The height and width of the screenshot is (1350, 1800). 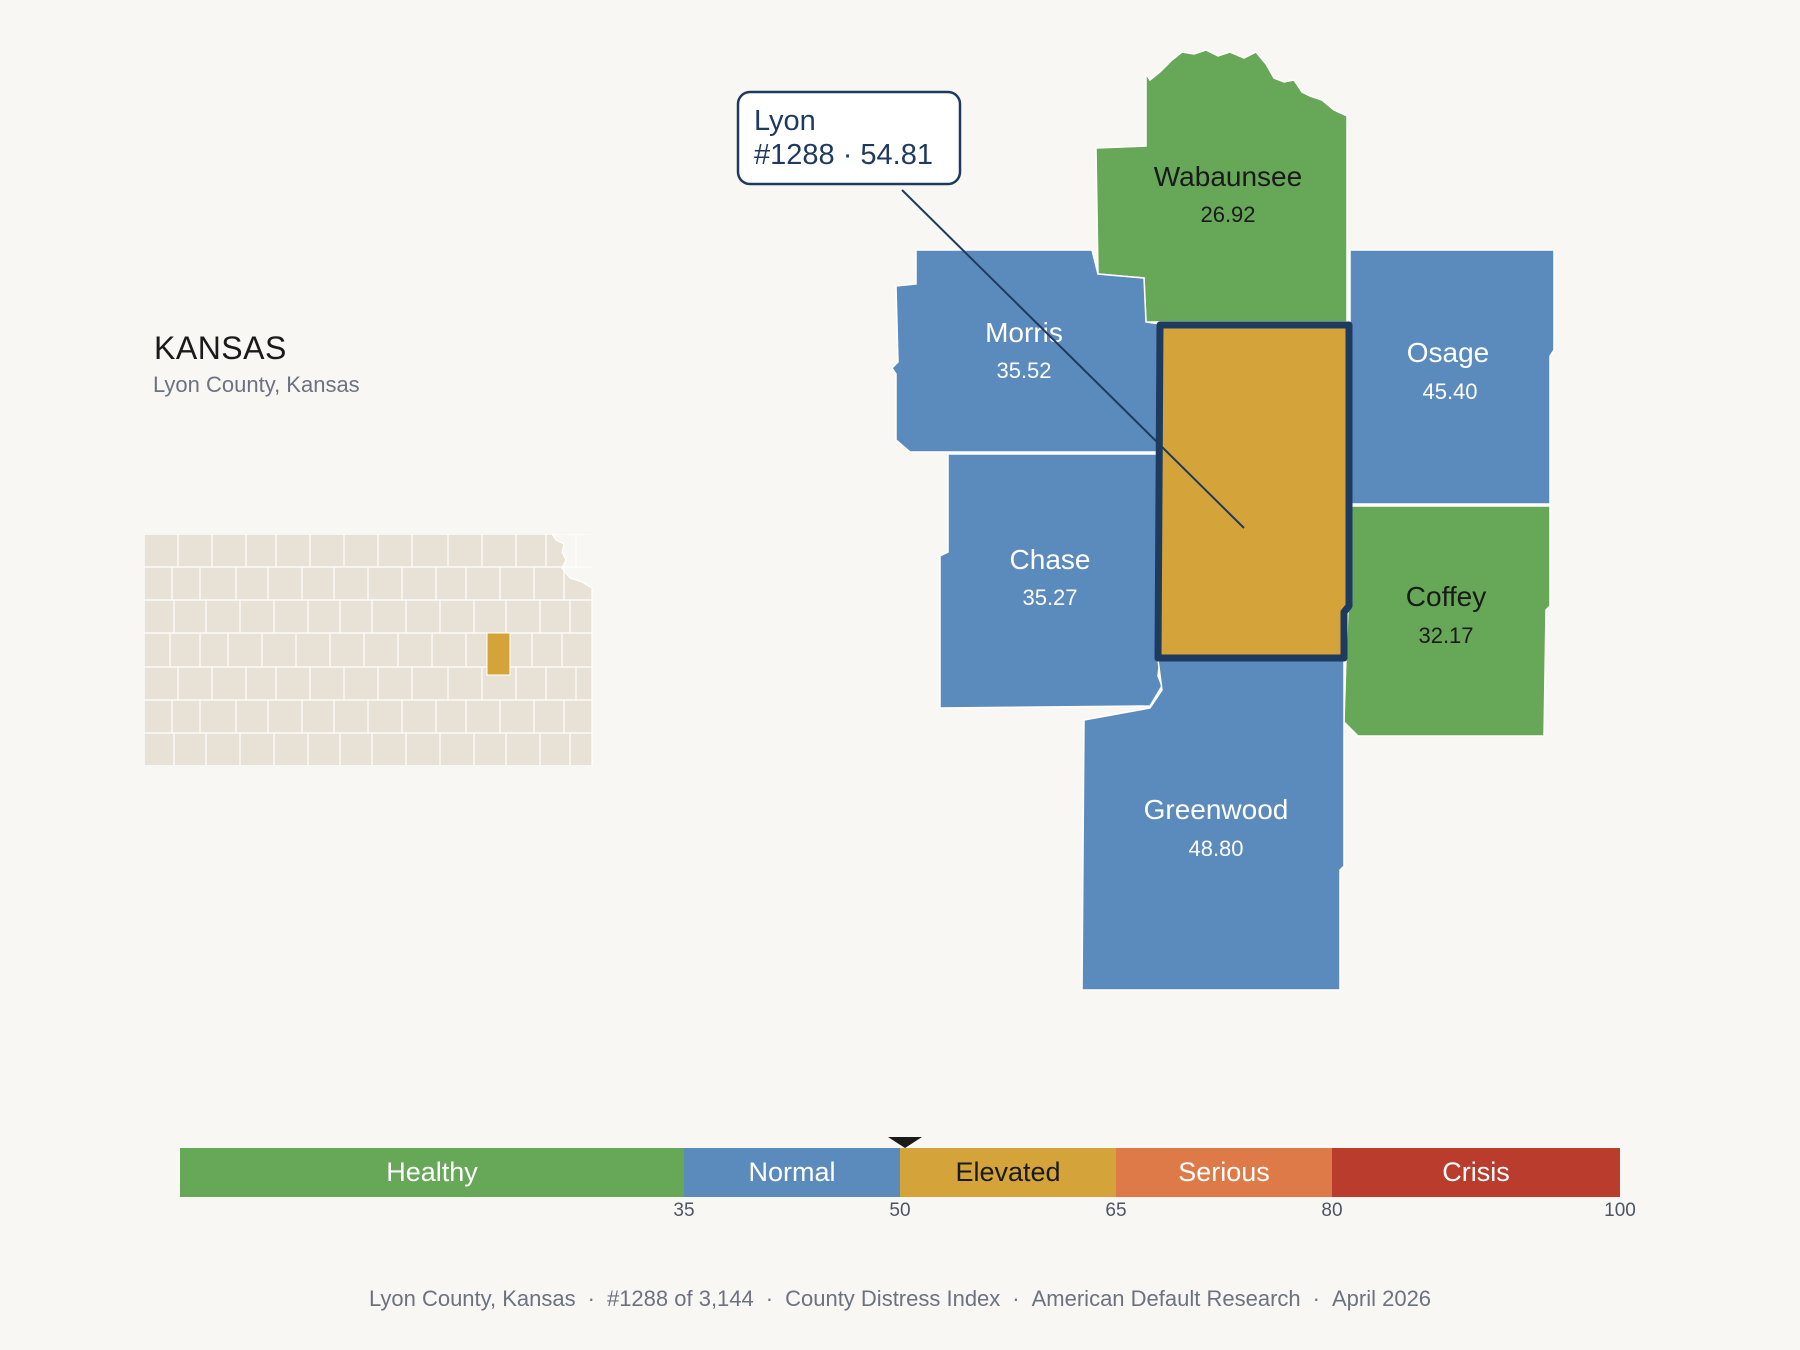 I want to click on svg-text: 26.92, so click(x=1227, y=214).